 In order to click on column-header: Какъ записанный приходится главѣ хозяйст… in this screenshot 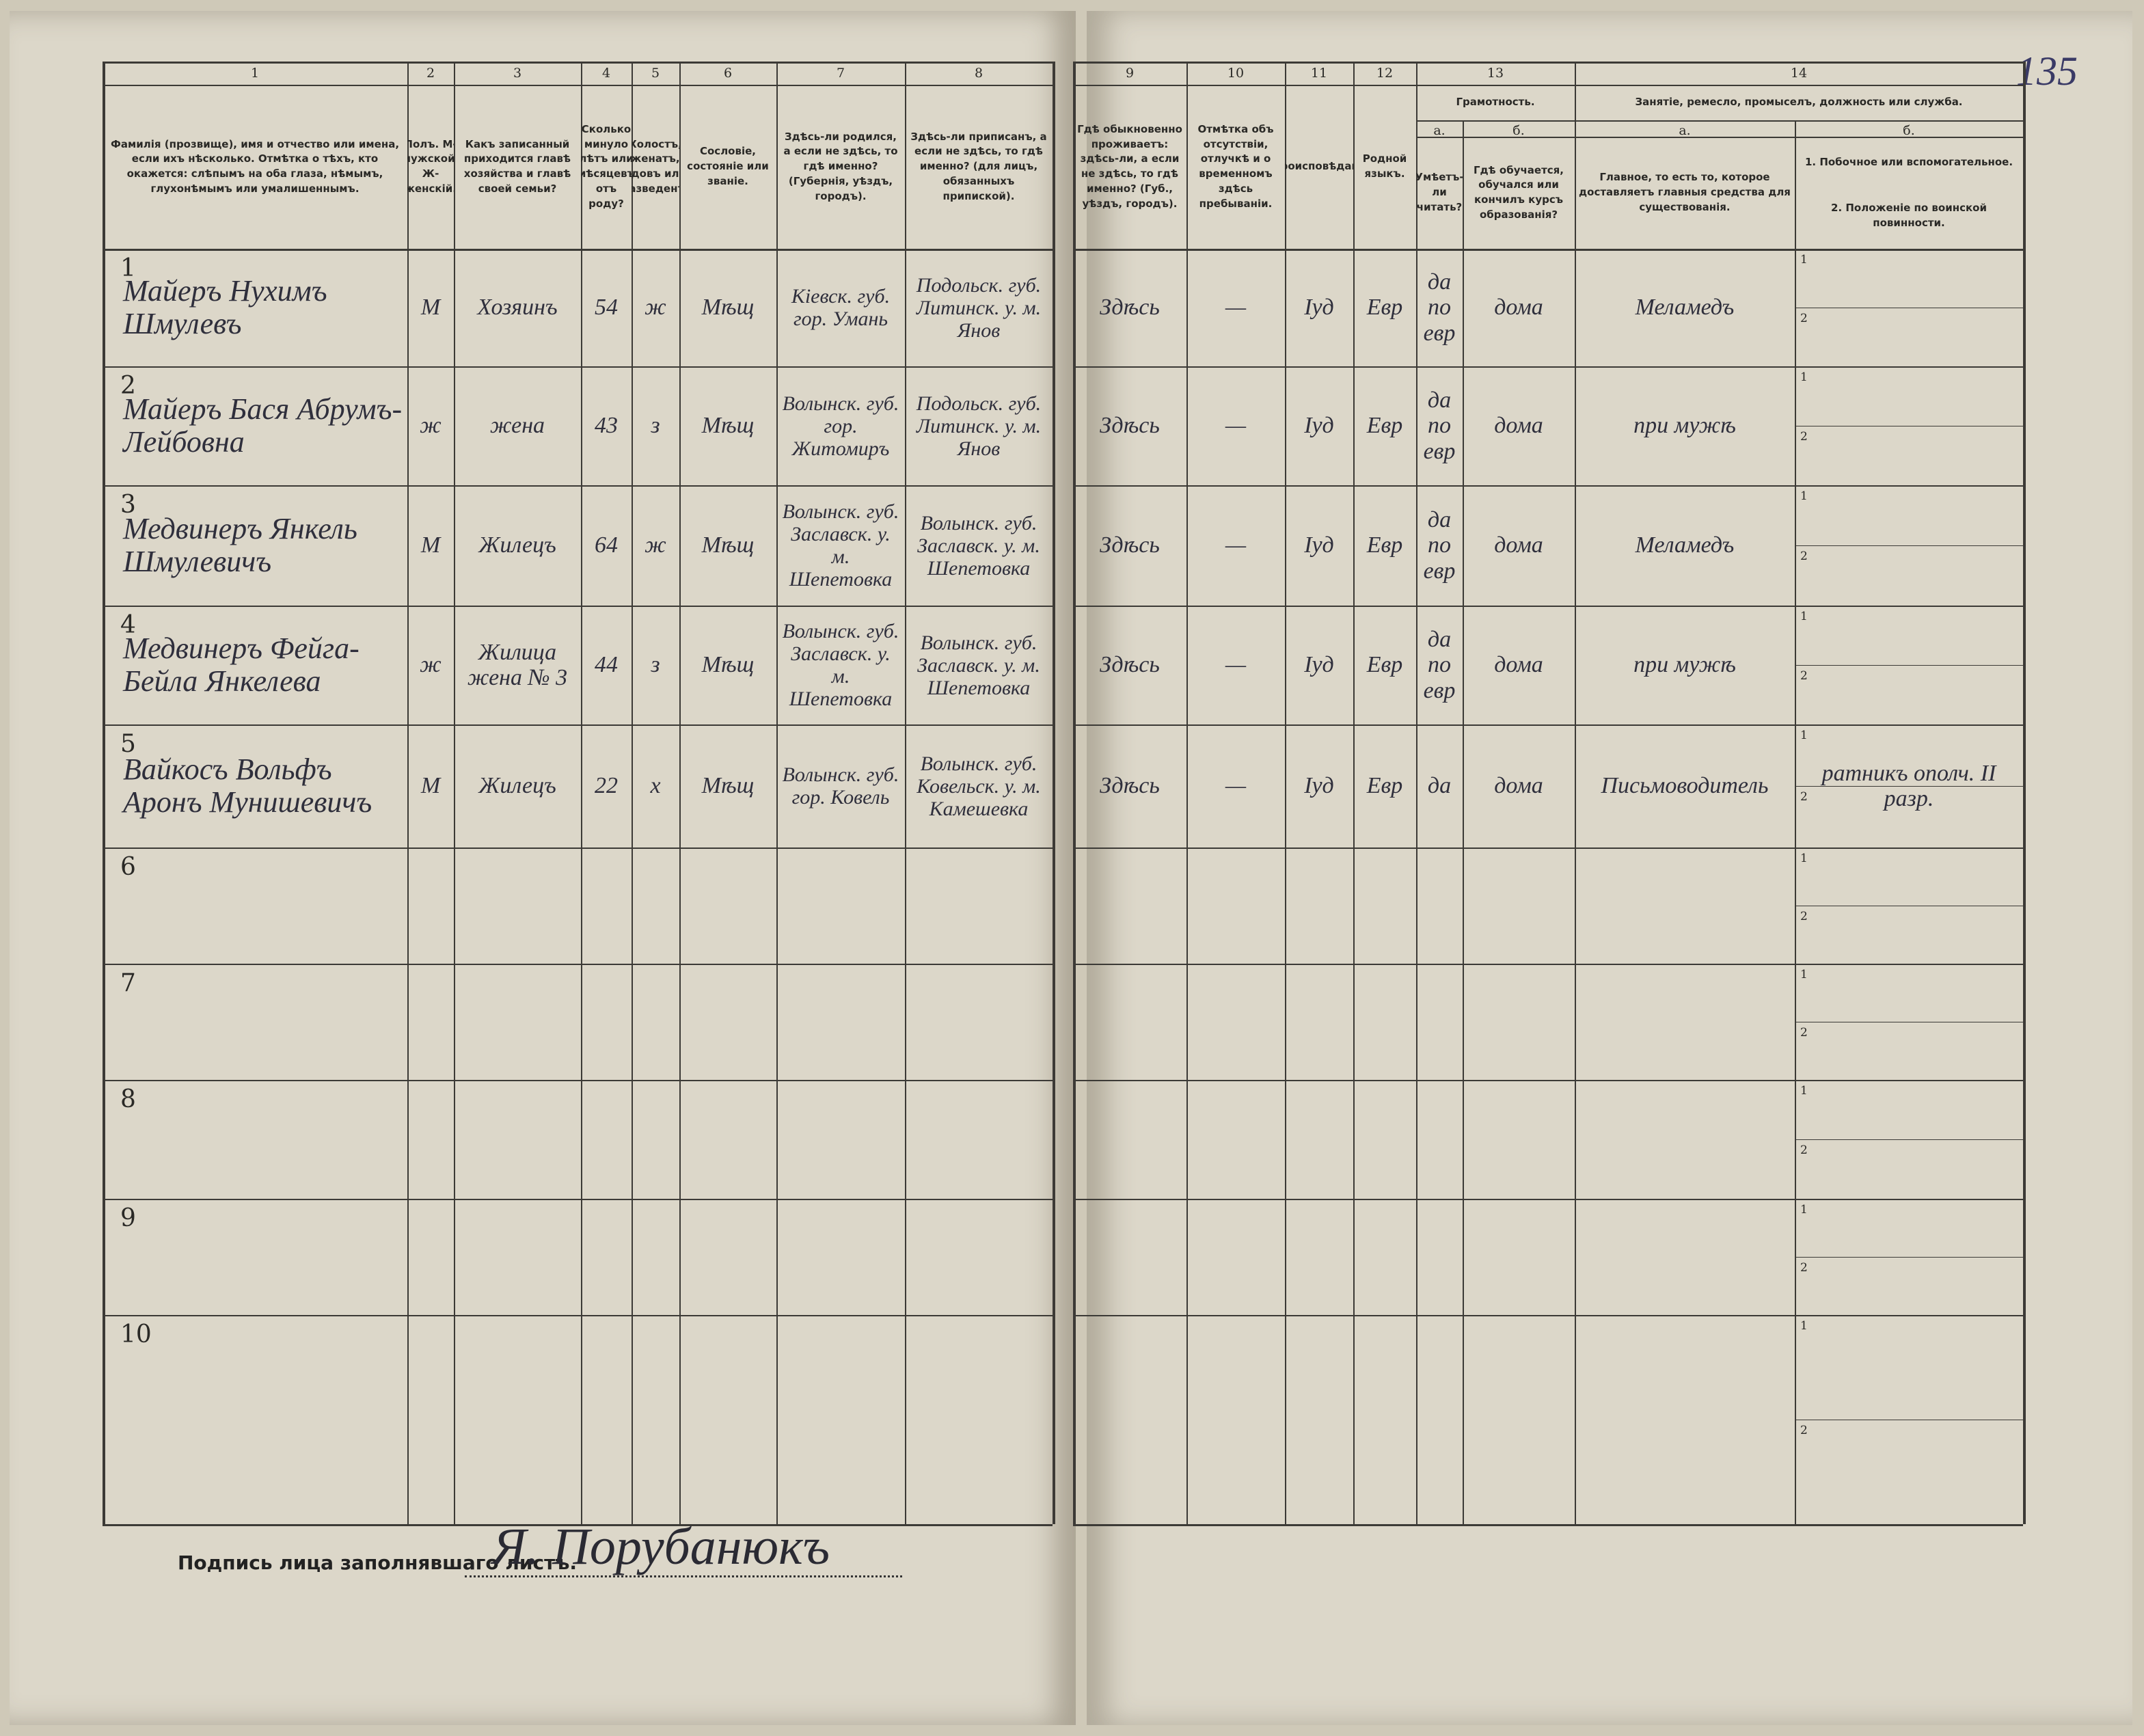, I will do `click(517, 166)`.